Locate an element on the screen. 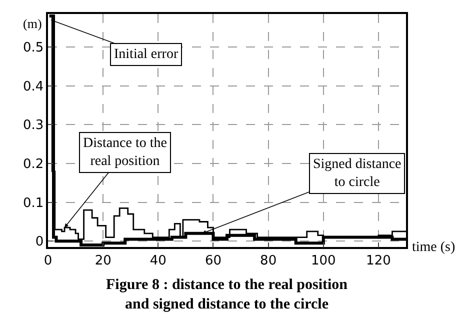 This screenshot has width=474, height=325. x-tick-label: 80 is located at coordinates (268, 260).